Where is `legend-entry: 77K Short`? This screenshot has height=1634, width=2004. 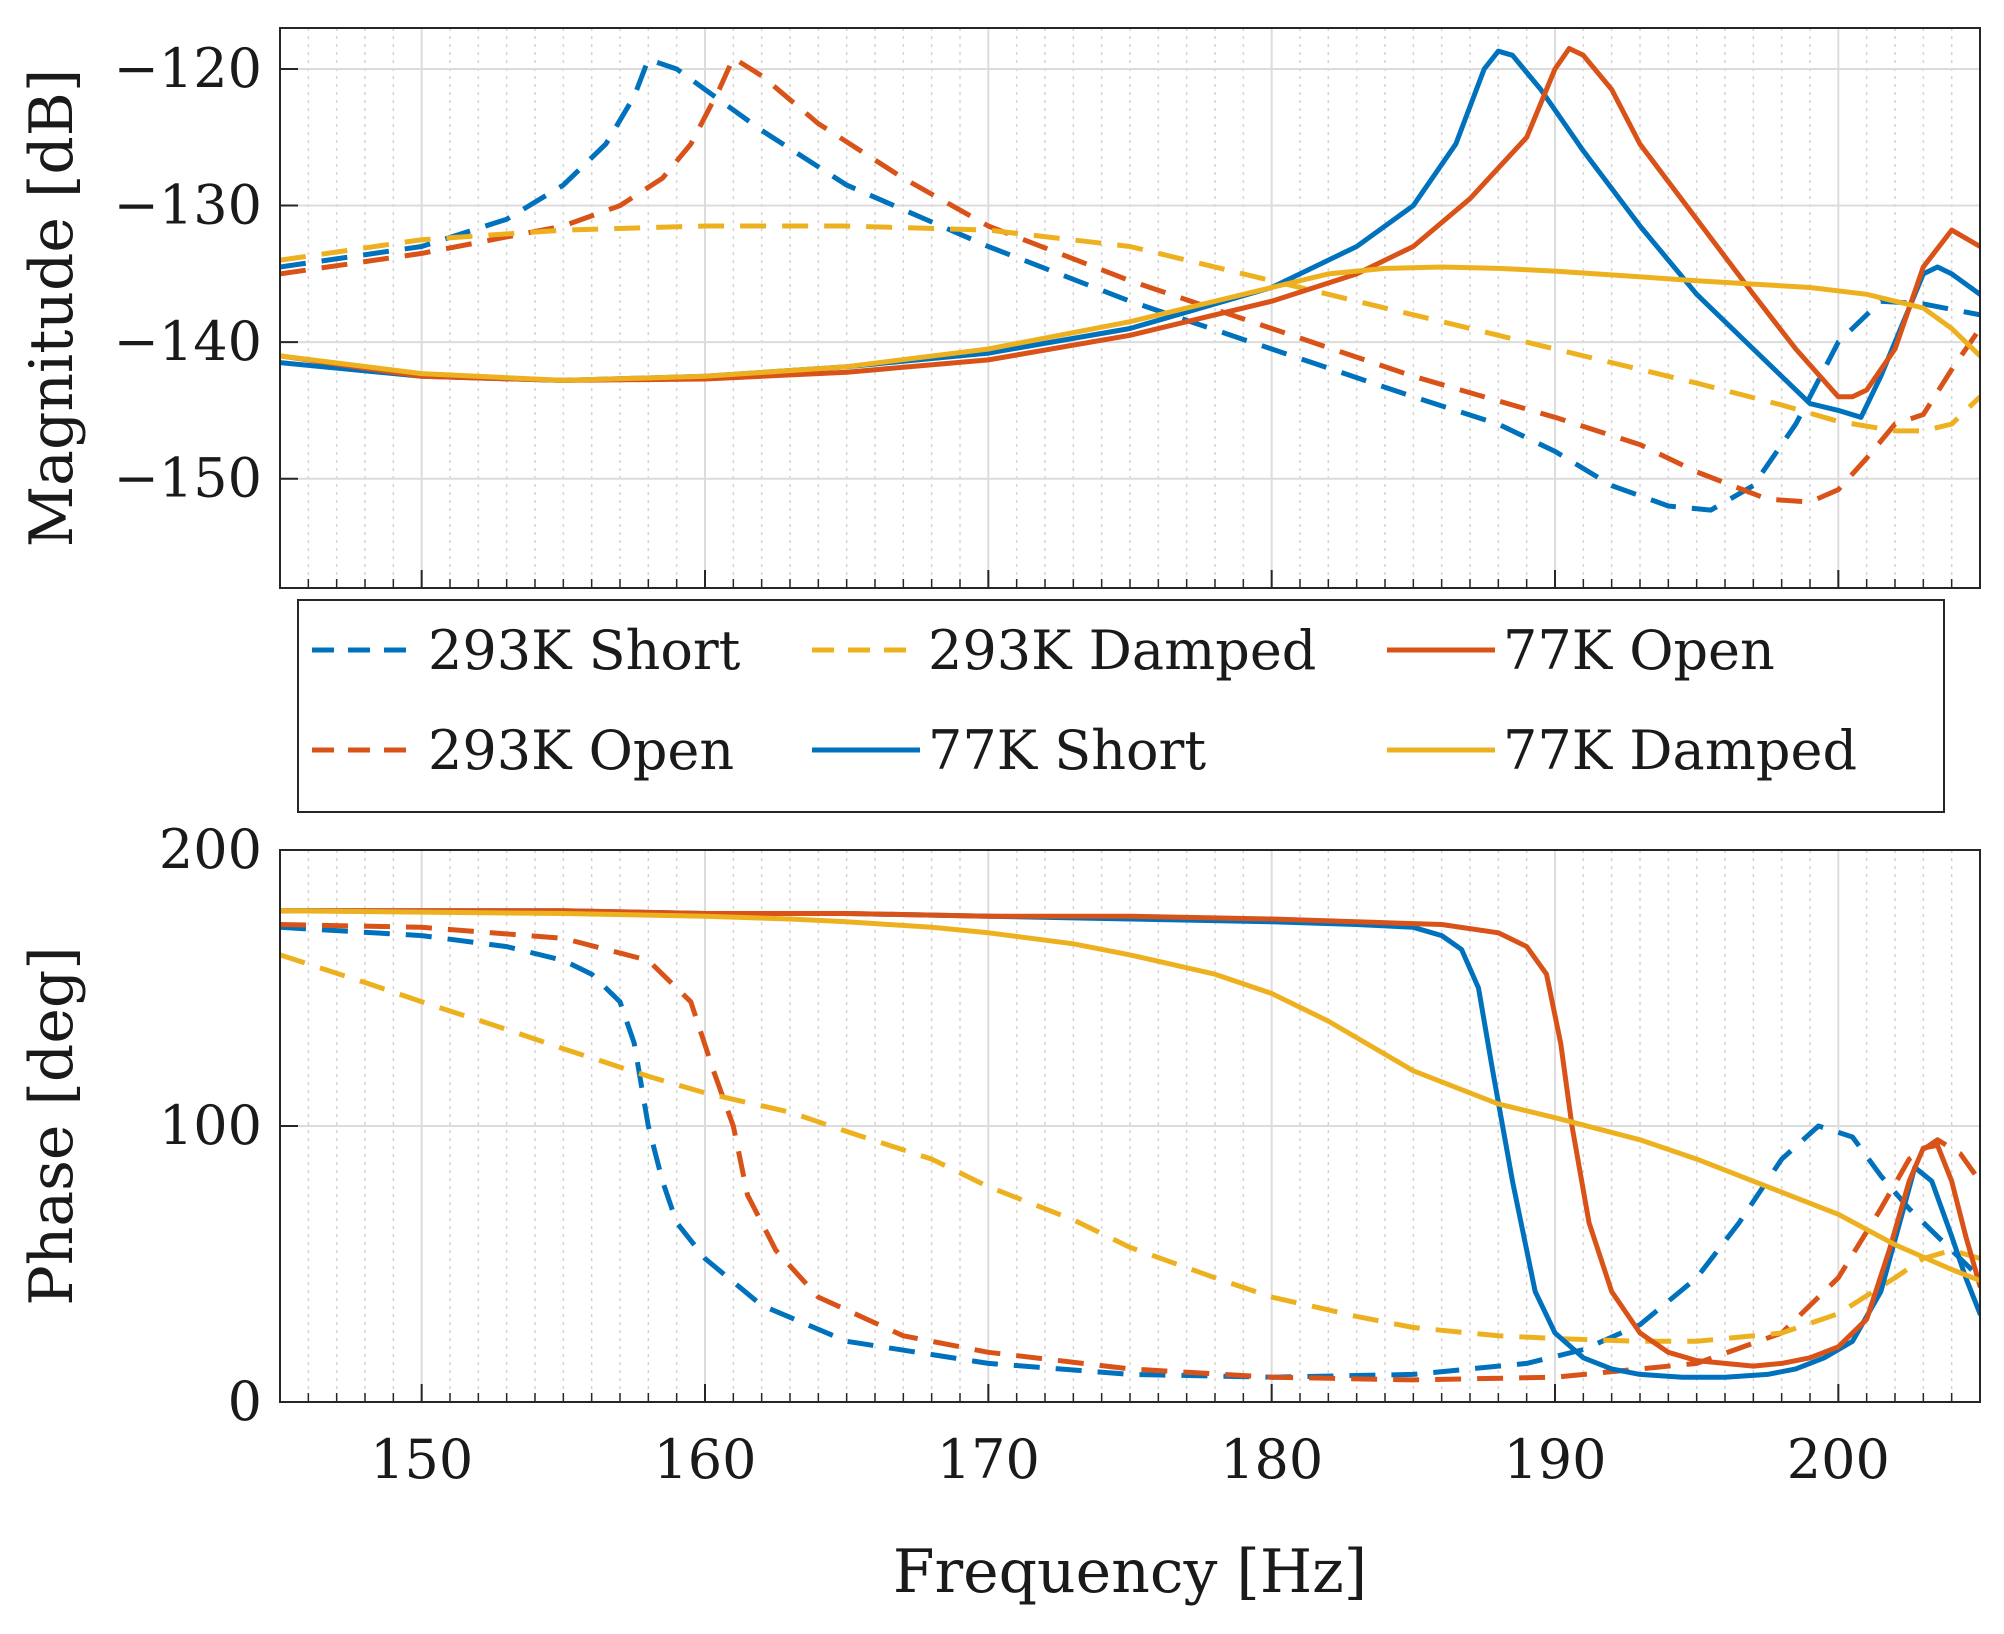
legend-entry: 77K Short is located at coordinates (1009, 750).